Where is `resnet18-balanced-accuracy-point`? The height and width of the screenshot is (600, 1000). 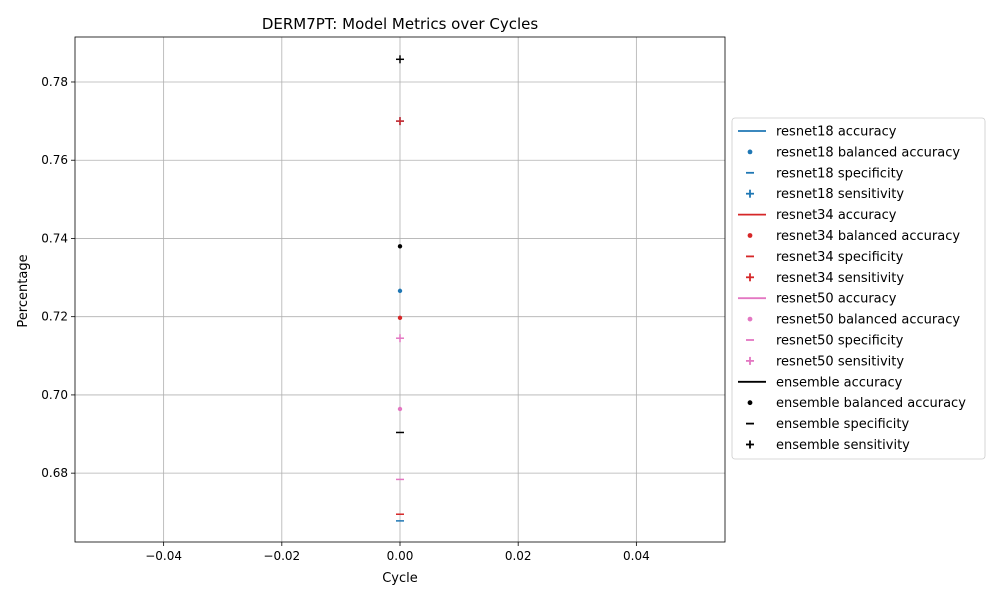
resnet18-balanced-accuracy-point is located at coordinates (400, 291).